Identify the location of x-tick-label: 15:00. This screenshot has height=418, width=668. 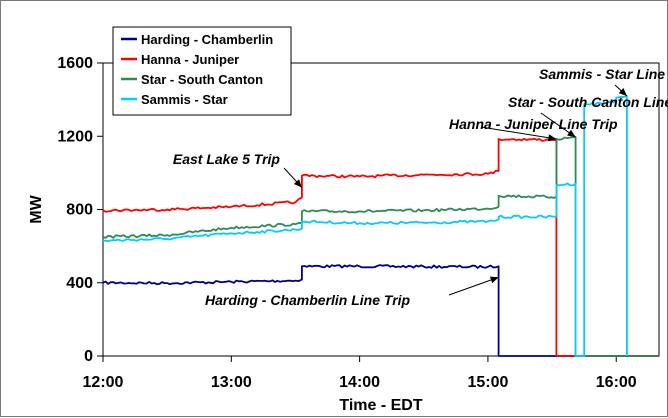
(487, 382).